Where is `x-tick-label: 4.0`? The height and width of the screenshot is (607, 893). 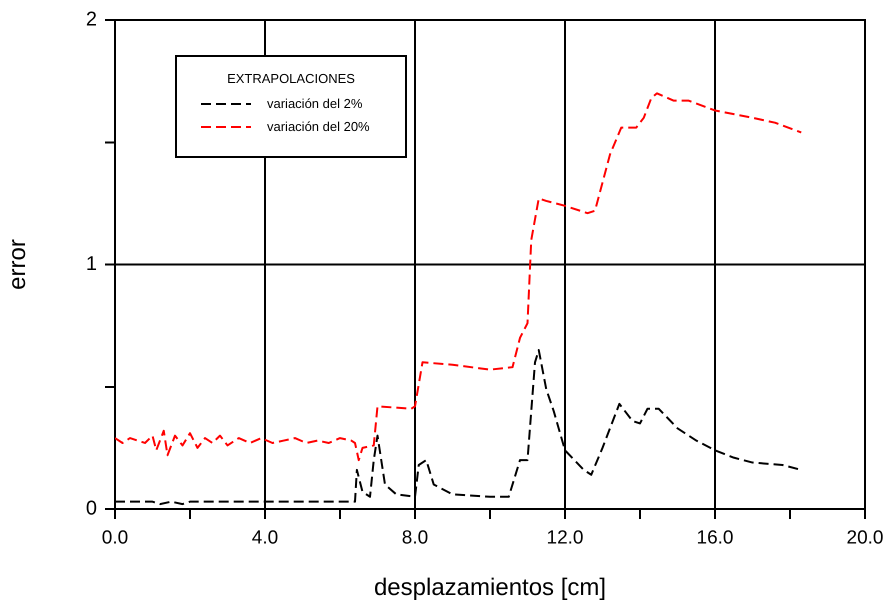
x-tick-label: 4.0 is located at coordinates (265, 538).